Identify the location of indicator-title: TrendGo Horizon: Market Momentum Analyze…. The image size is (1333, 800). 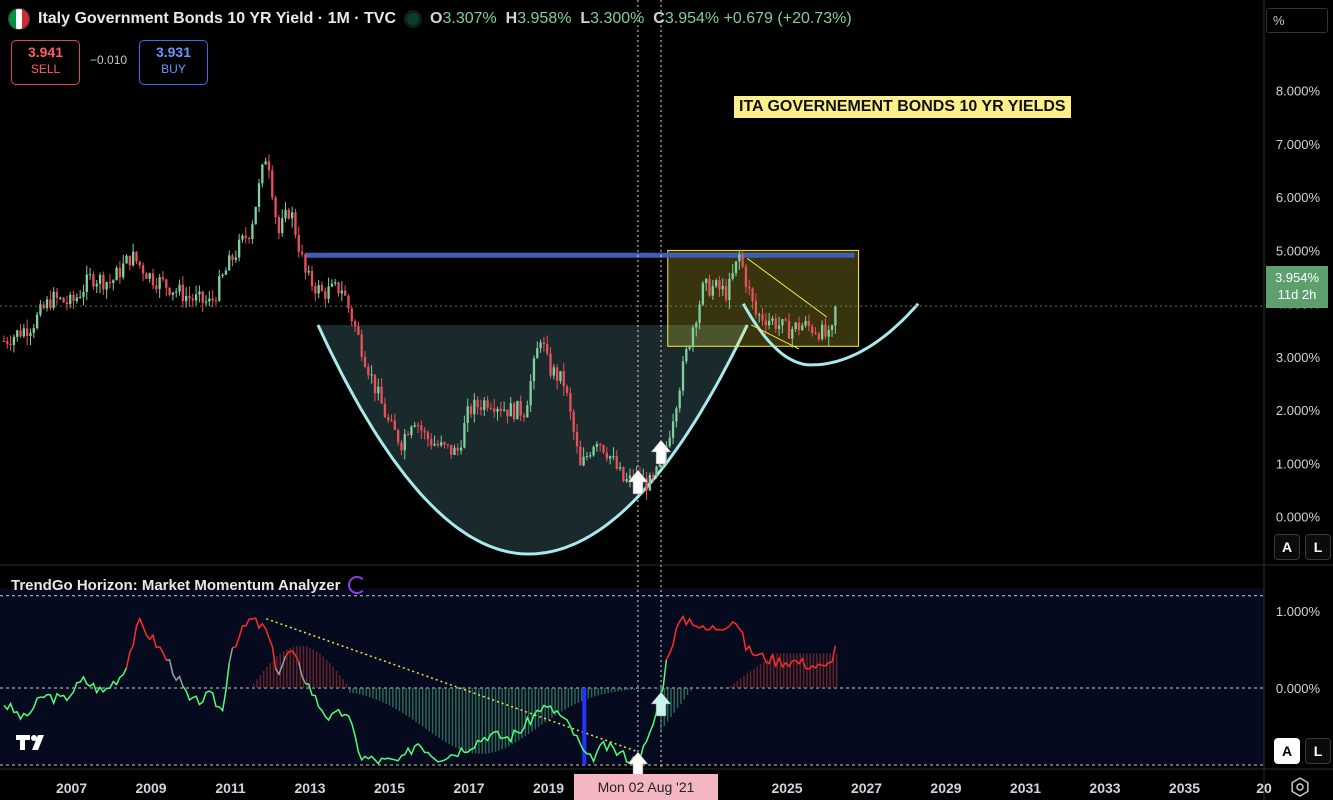
(189, 585).